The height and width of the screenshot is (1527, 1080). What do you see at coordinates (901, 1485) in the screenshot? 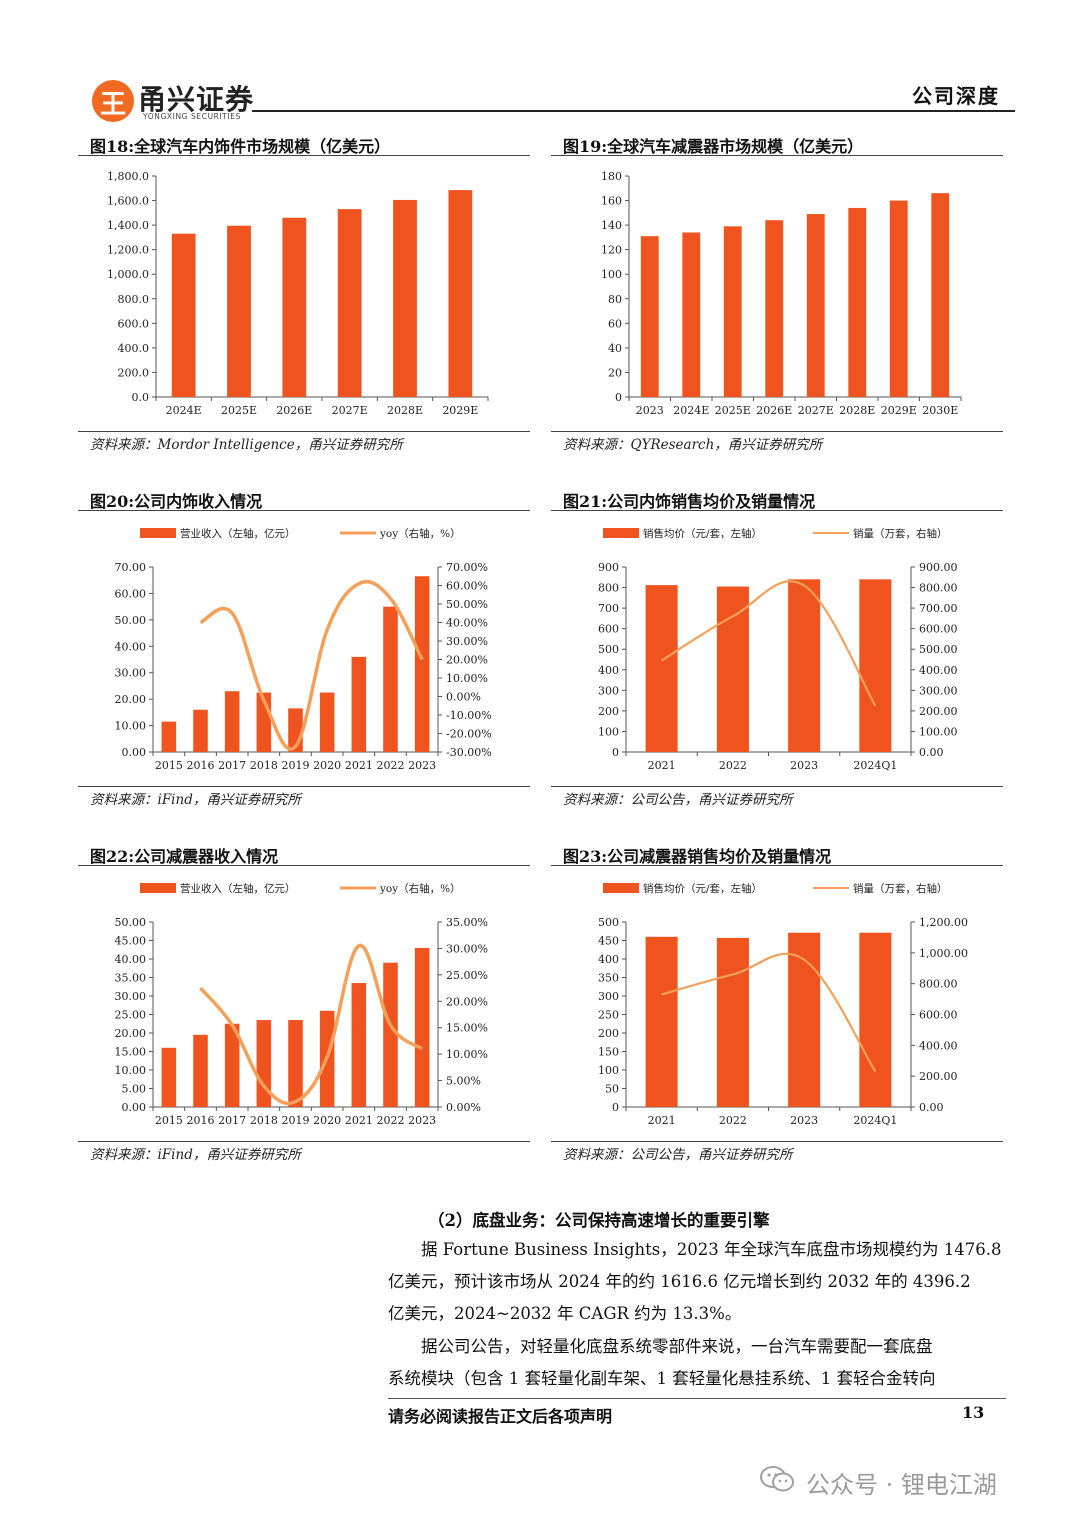
I see `watermark-text: 公众号 · 锂电江湖` at bounding box center [901, 1485].